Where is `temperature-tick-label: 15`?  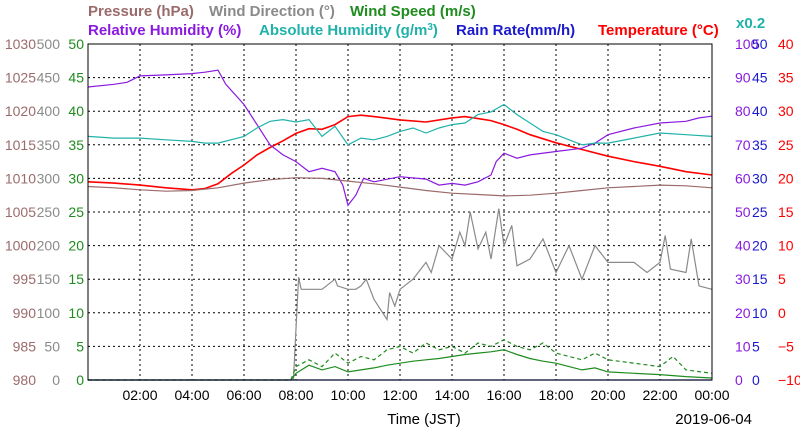 temperature-tick-label: 15 is located at coordinates (786, 212).